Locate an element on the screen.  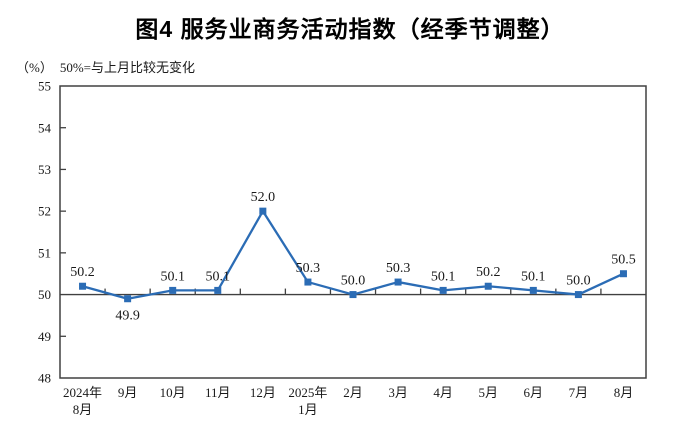
reference-note: 50%=与上月比较无变化 is located at coordinates (127, 67).